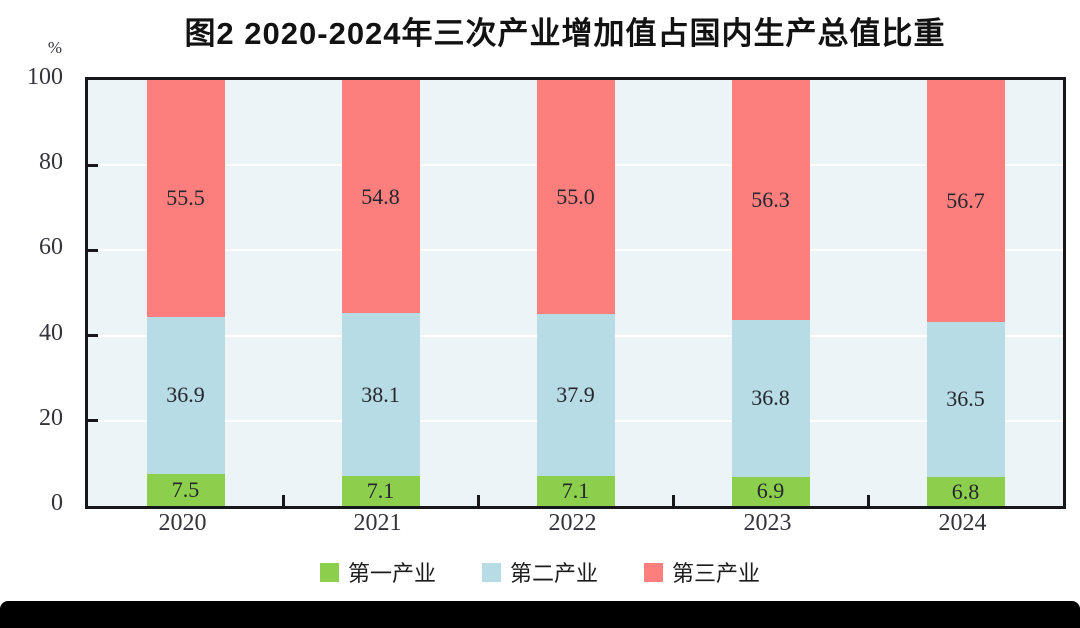  Describe the element at coordinates (767, 523) in the screenshot. I see `x-axis-label-2023: 2023` at that location.